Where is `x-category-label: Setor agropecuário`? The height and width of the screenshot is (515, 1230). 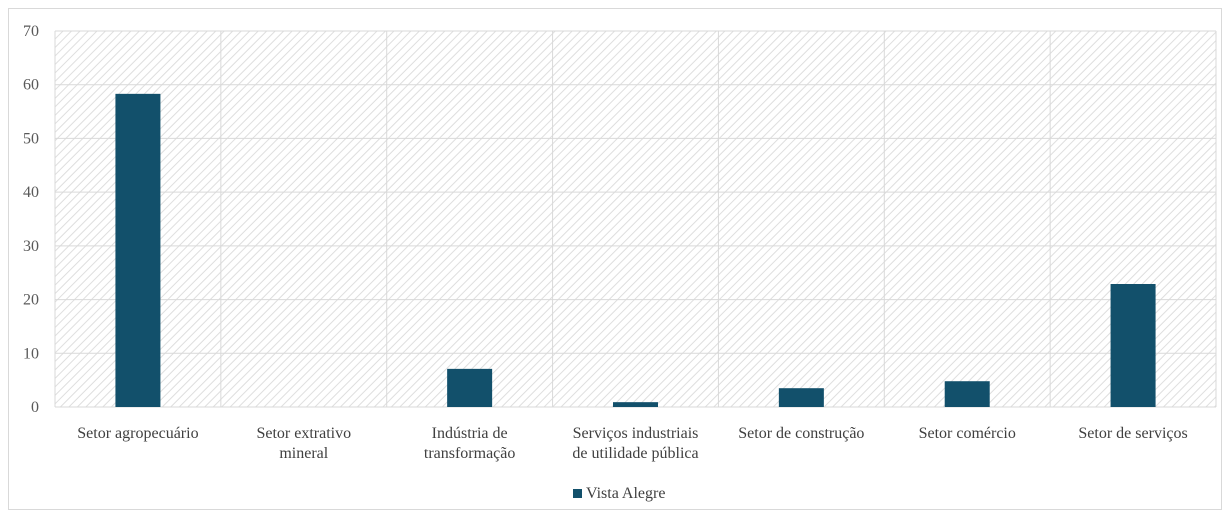
x-category-label: Setor agropecuário is located at coordinates (137, 433).